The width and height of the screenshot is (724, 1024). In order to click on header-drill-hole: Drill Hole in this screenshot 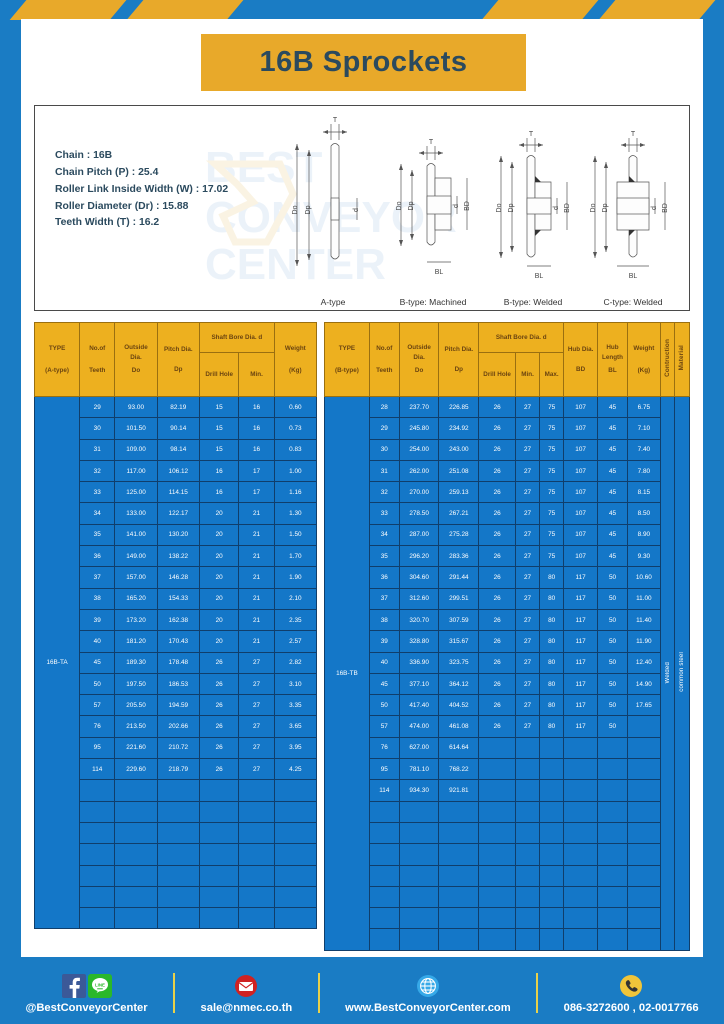, I will do `click(219, 374)`.